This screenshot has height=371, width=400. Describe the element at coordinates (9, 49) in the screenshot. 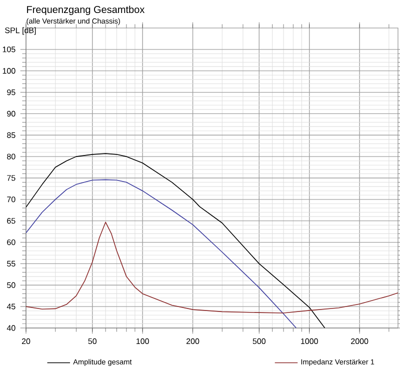

I see `y-tick-label: 105` at that location.